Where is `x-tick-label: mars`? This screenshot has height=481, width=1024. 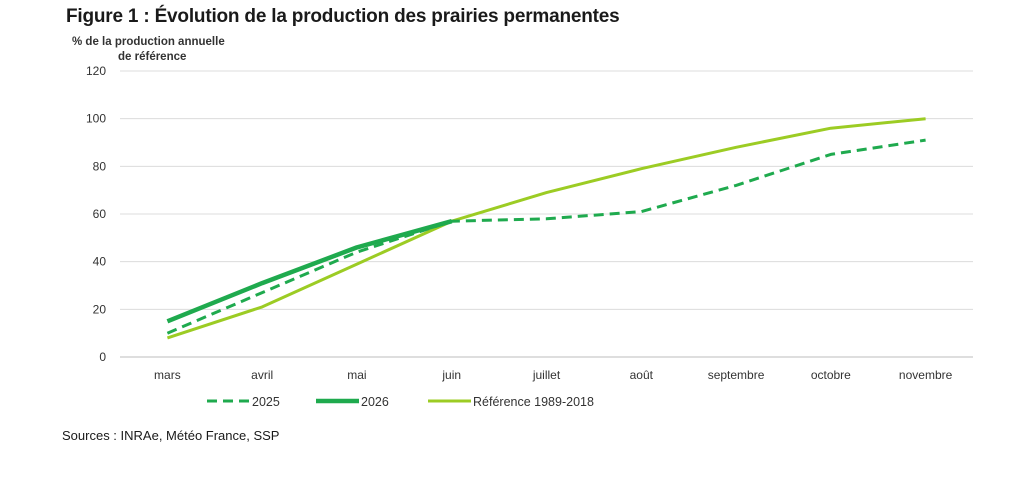 x-tick-label: mars is located at coordinates (167, 375).